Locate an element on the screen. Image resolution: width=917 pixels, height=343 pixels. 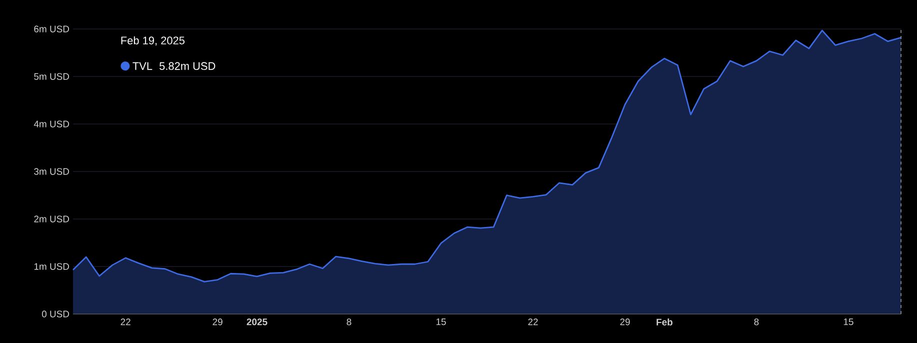
x-tick-label: 2025 is located at coordinates (257, 322).